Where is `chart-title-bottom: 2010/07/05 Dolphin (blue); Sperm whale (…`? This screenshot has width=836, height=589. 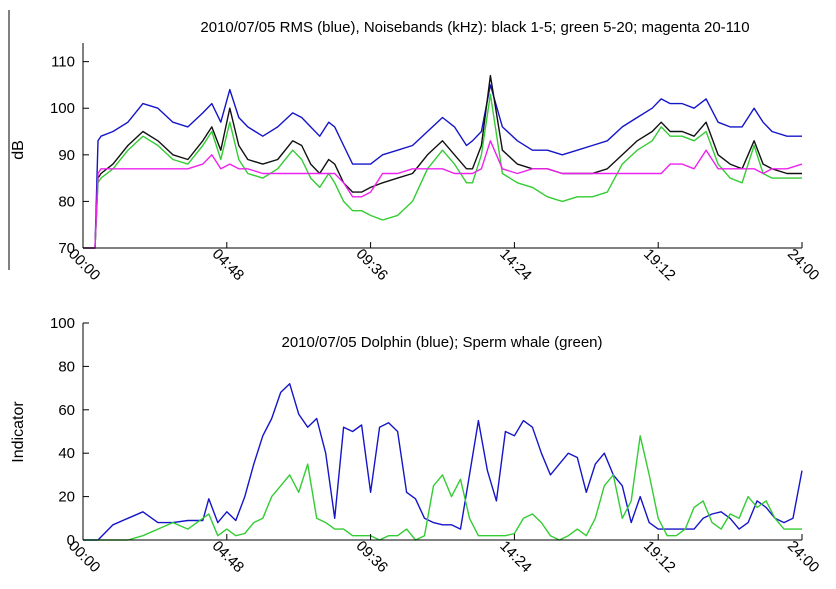
chart-title-bottom: 2010/07/05 Dolphin (blue); Sperm whale (… is located at coordinates (441, 342).